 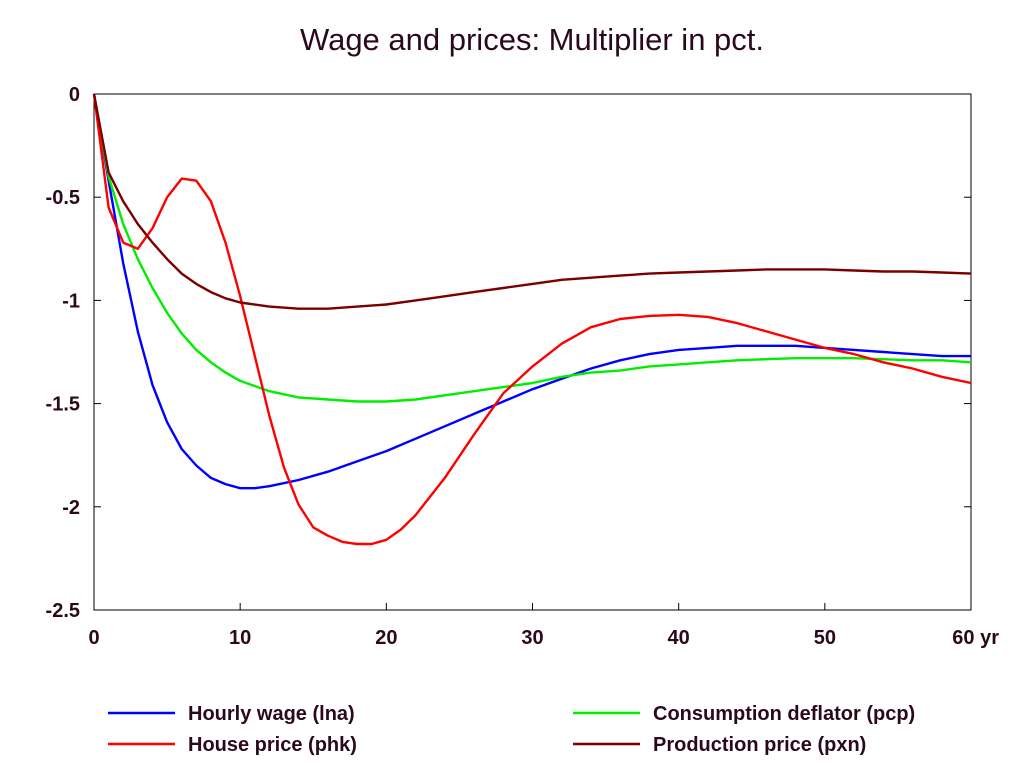 What do you see at coordinates (759, 745) in the screenshot?
I see `legend-label: Production price (pxn)` at bounding box center [759, 745].